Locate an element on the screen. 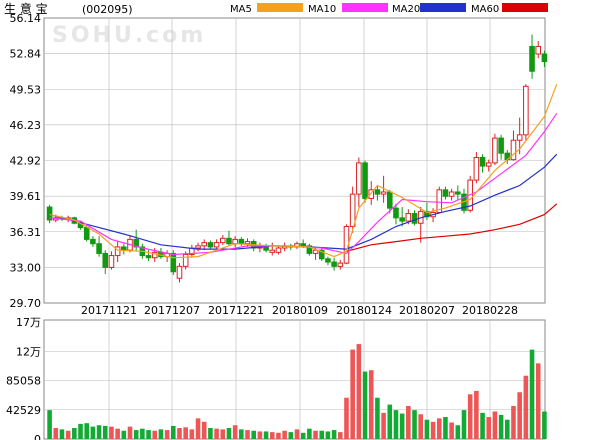  price-tick-label: 46.23 is located at coordinates (26, 125).